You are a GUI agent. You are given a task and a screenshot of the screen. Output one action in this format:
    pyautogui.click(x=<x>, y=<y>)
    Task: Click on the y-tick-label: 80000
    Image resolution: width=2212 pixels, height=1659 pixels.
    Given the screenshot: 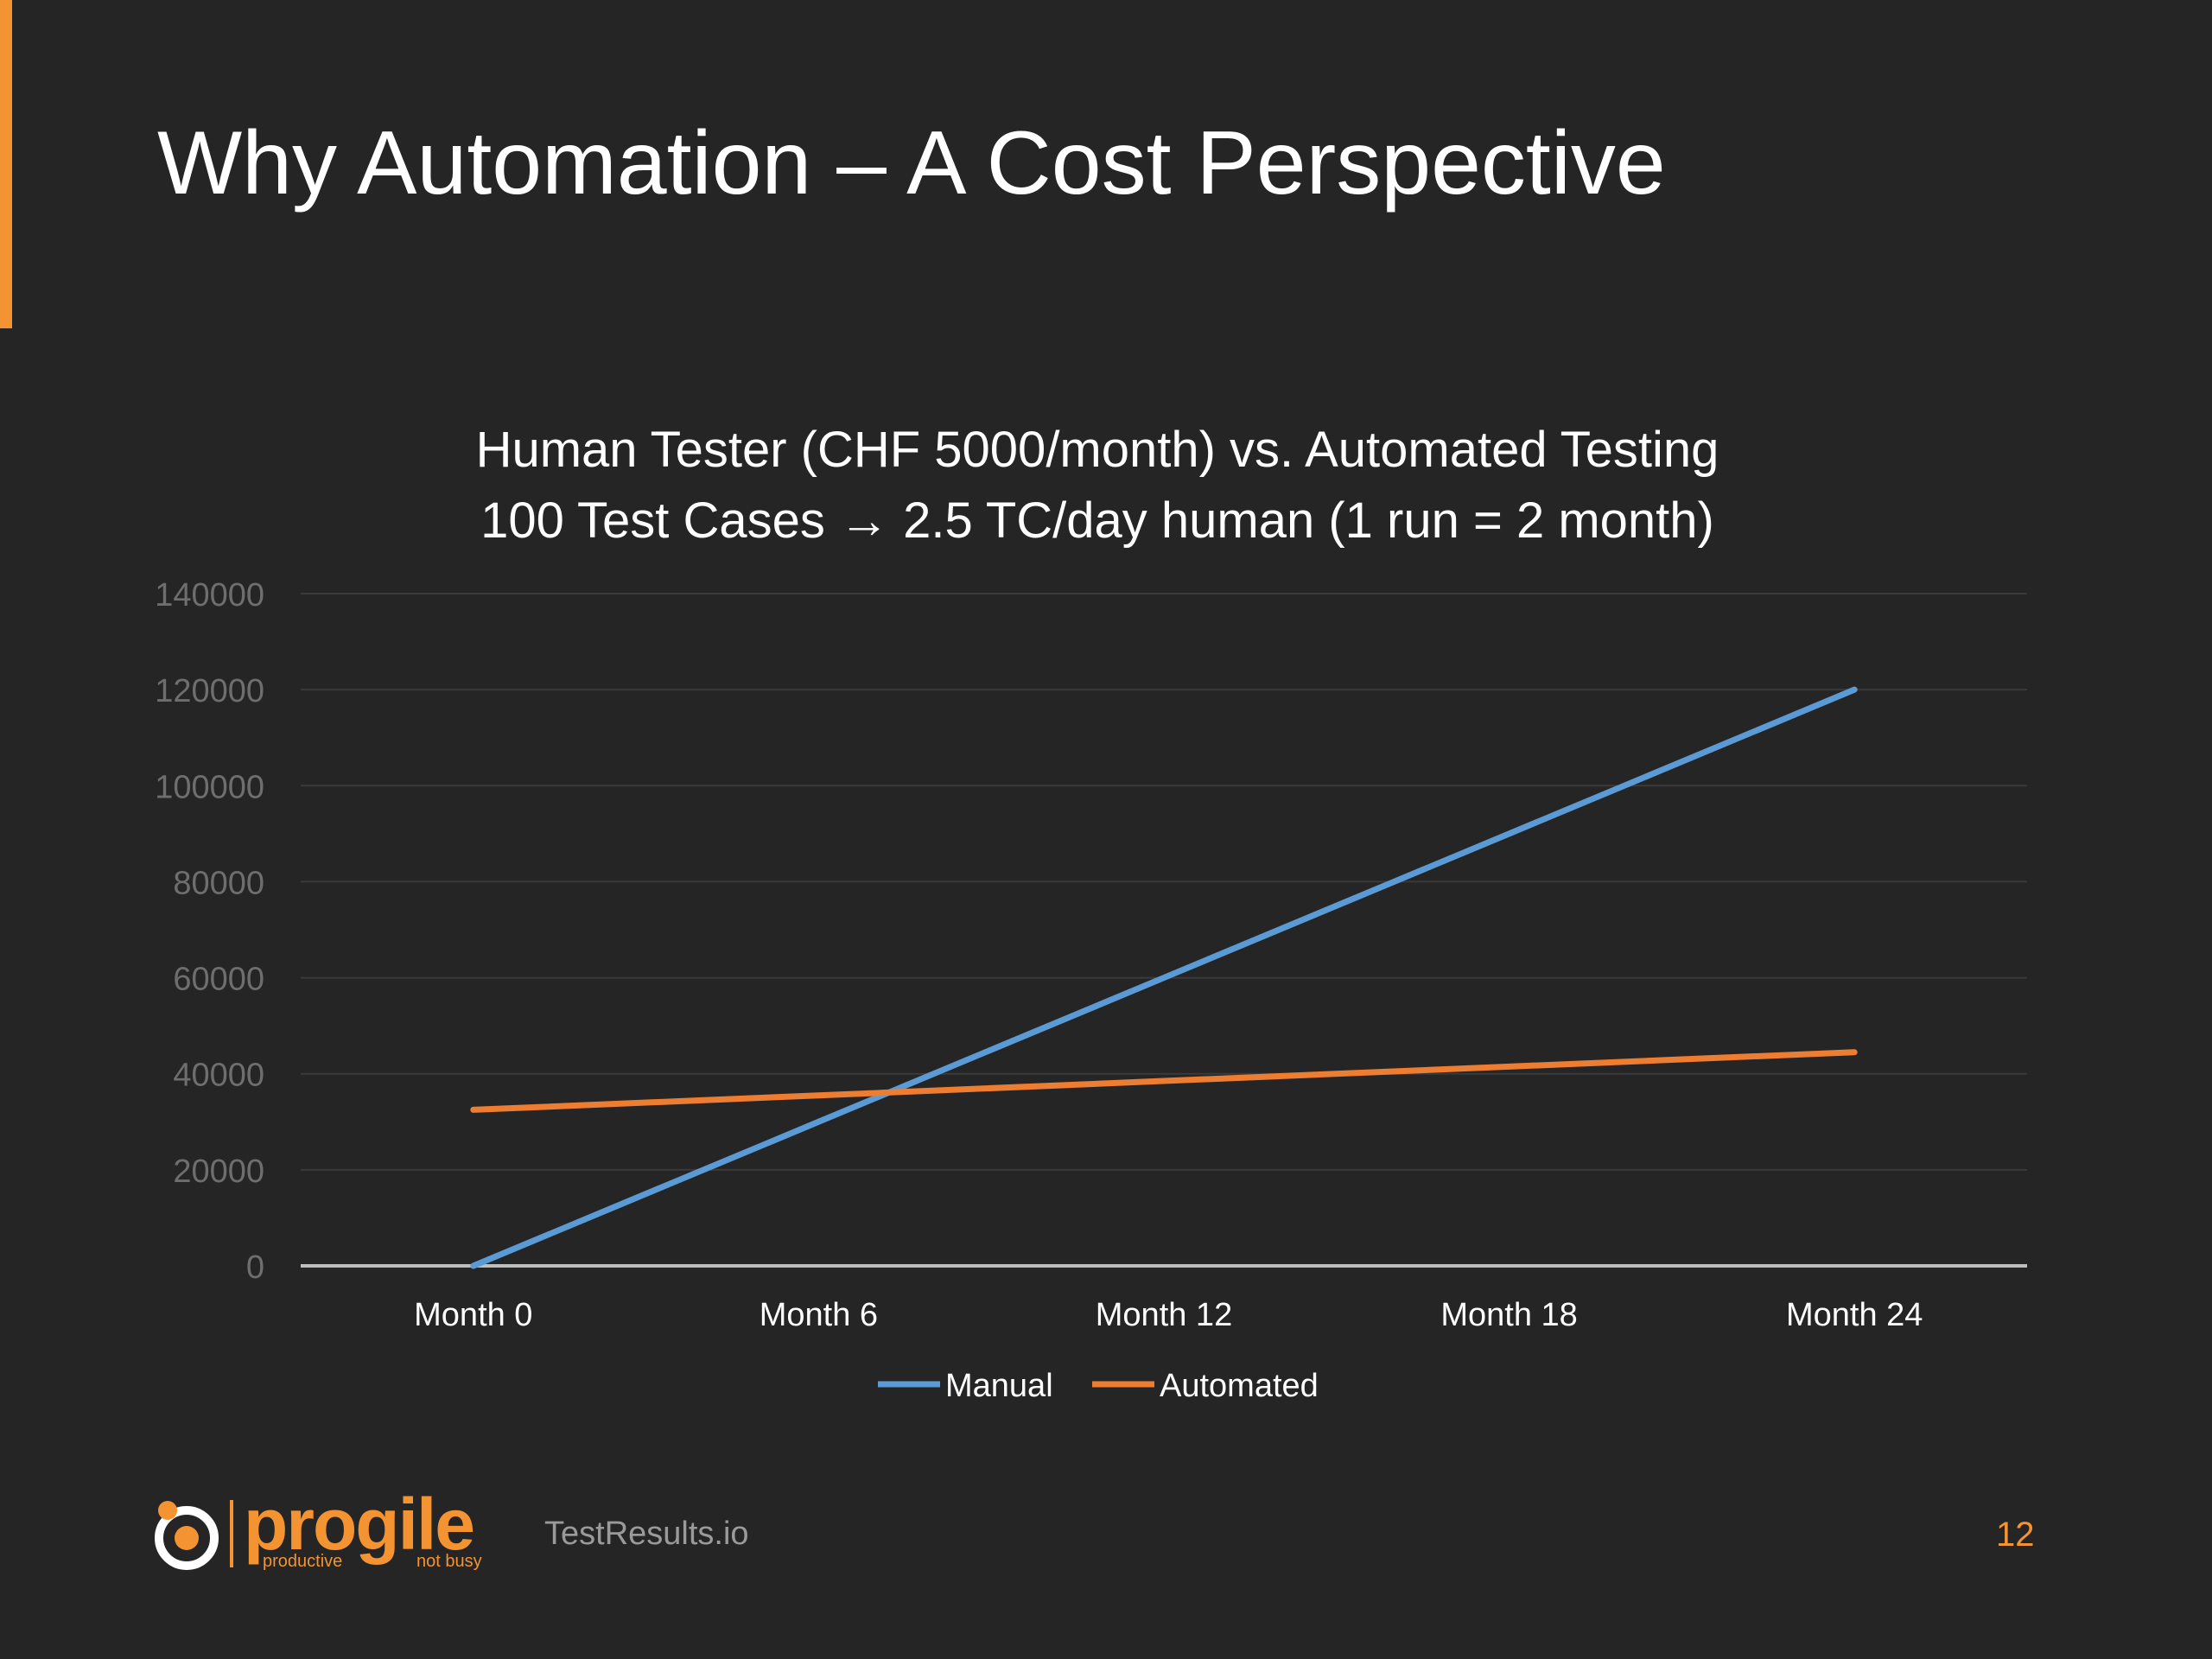 What is the action you would take?
    pyautogui.click(x=218, y=883)
    